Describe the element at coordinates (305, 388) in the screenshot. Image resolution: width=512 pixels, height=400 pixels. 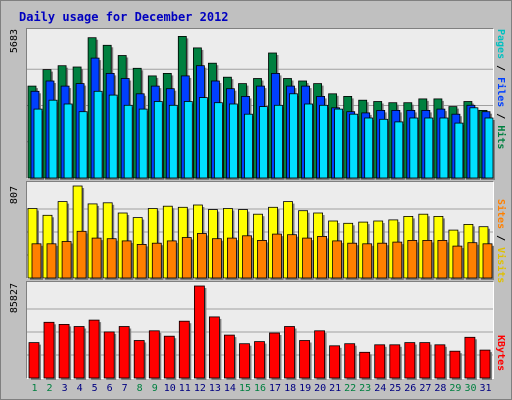
I see `x-tick-label: 19` at that location.